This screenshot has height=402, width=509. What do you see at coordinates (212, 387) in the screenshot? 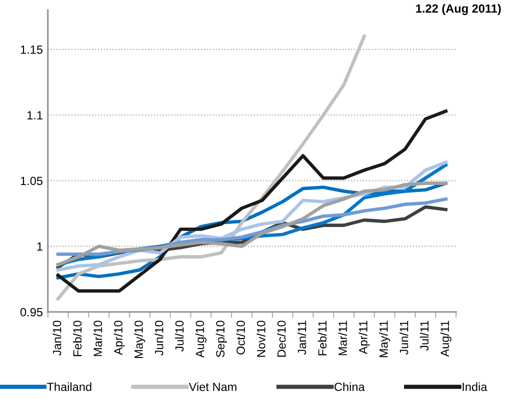
I see `legend-label: Viet Nam` at bounding box center [212, 387].